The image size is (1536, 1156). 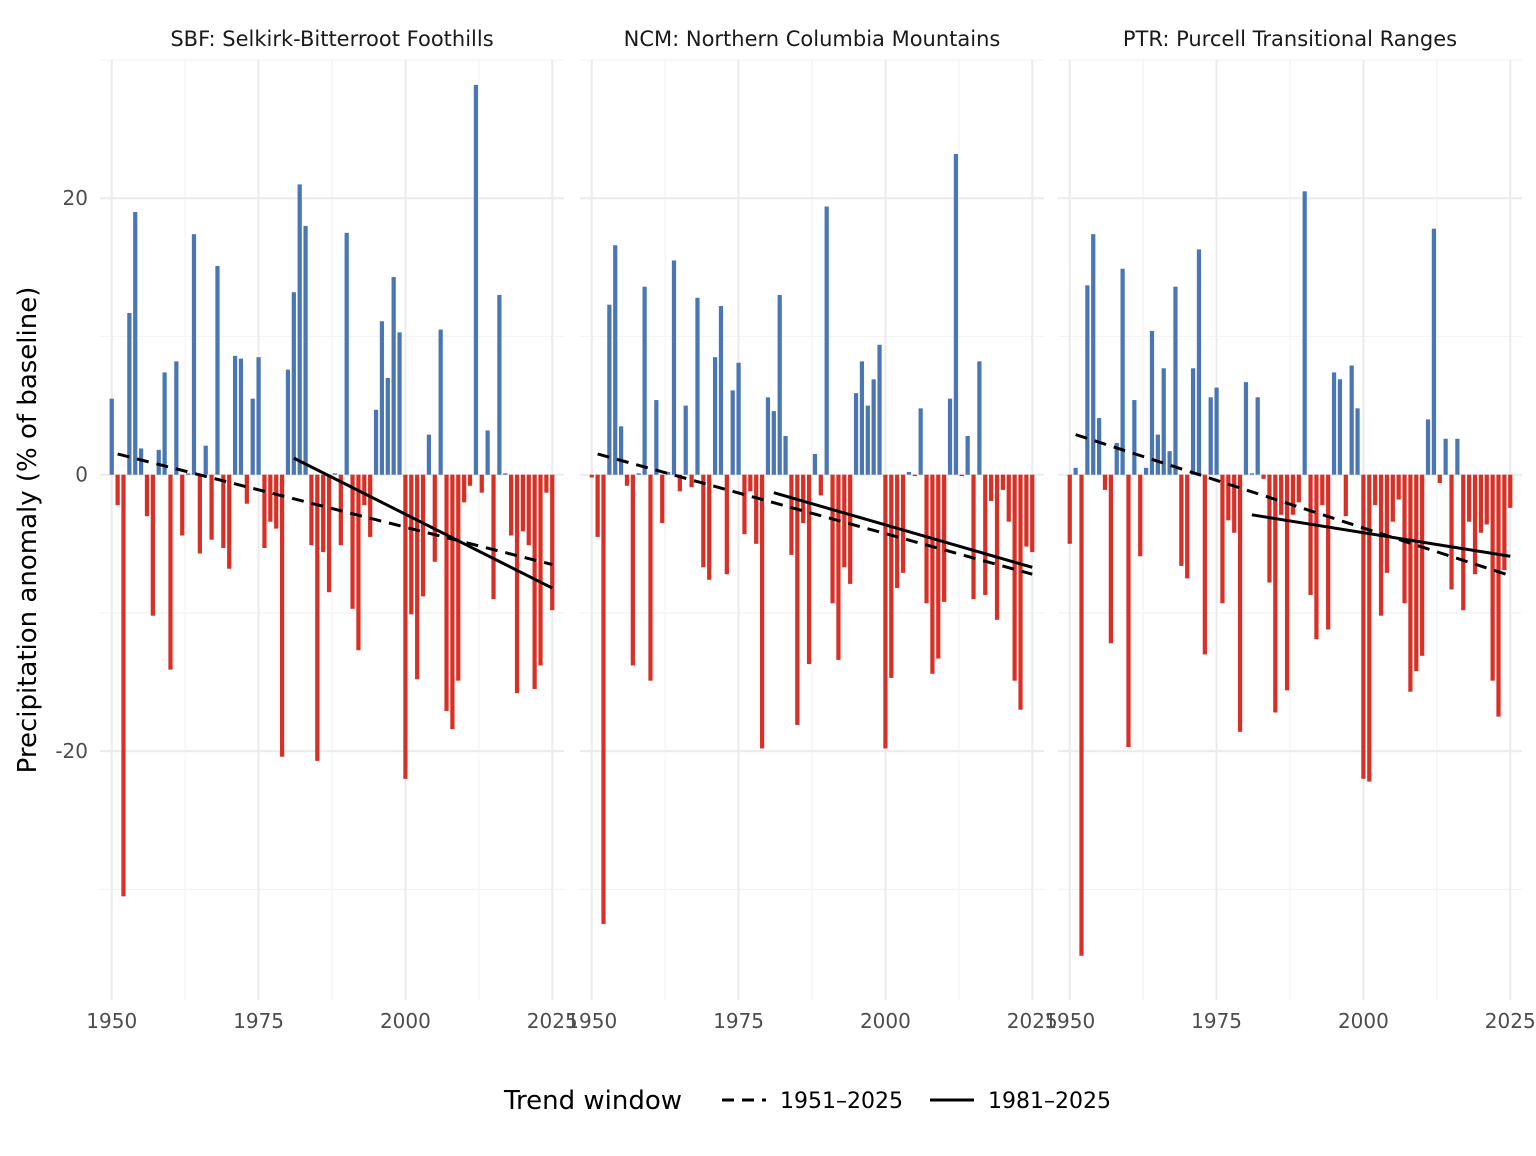 What do you see at coordinates (331, 39) in the screenshot?
I see `facet-strip-label: SBF: Selkirk-Bitterroot Foothills` at bounding box center [331, 39].